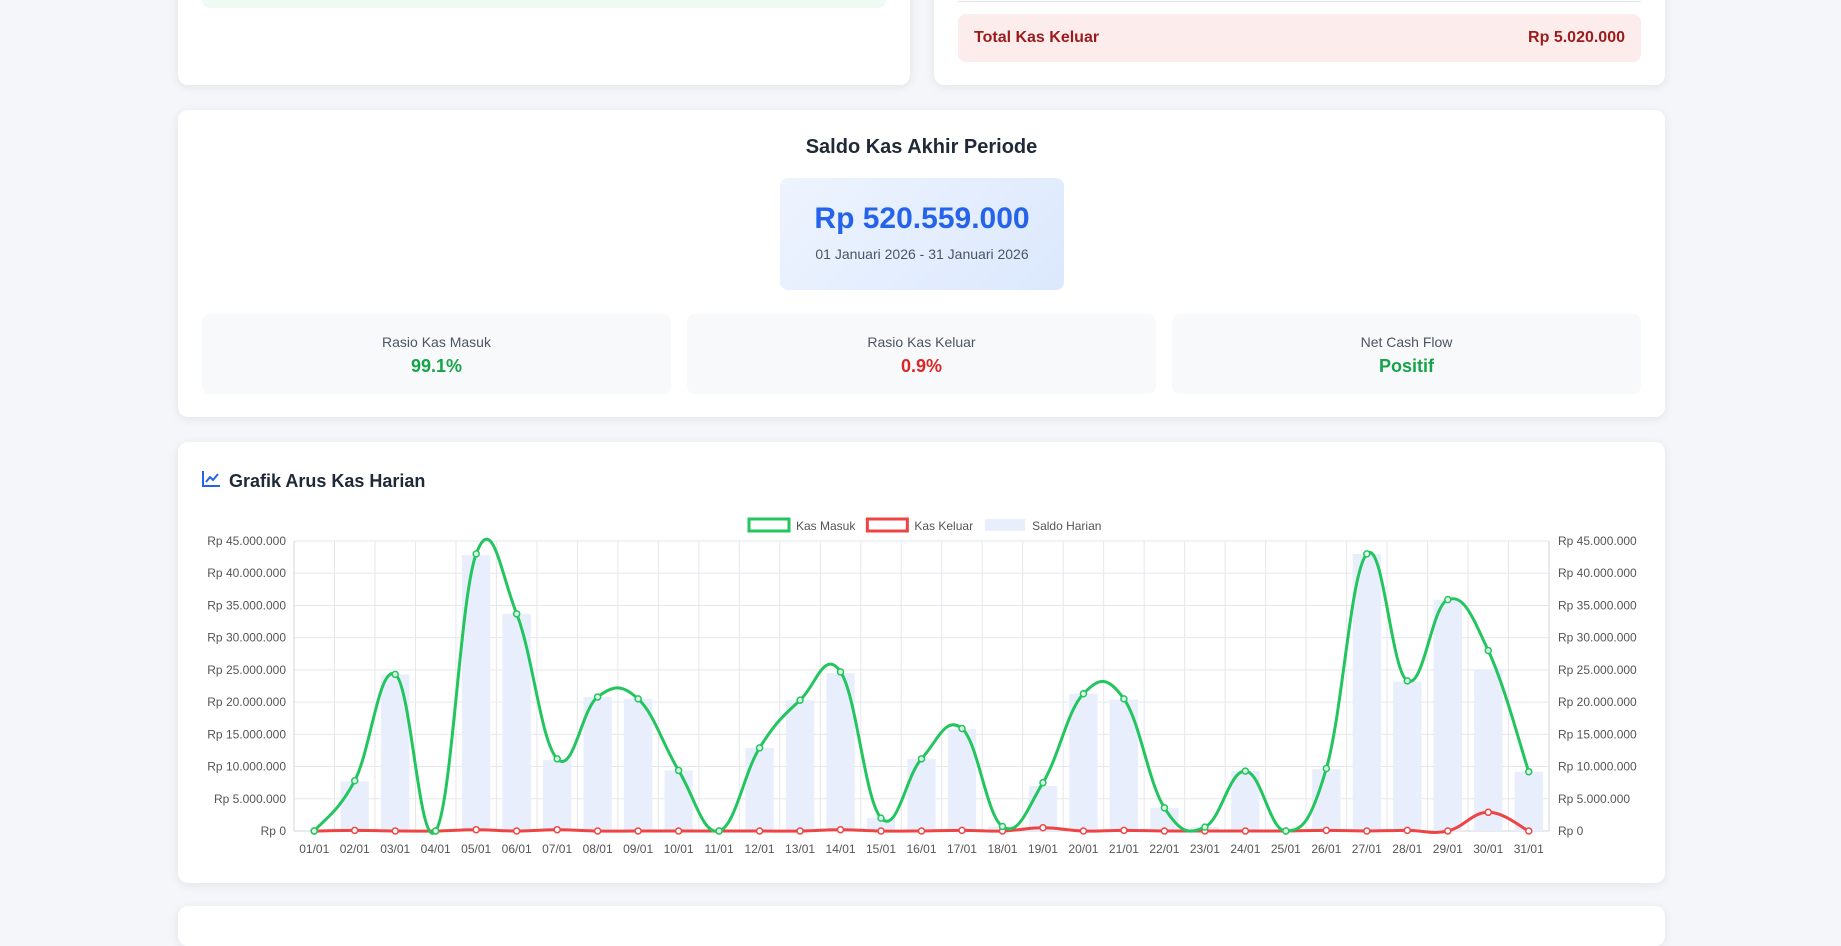 The width and height of the screenshot is (1841, 946). I want to click on y-tick-label-left: Rp 25.000.000, so click(246, 670).